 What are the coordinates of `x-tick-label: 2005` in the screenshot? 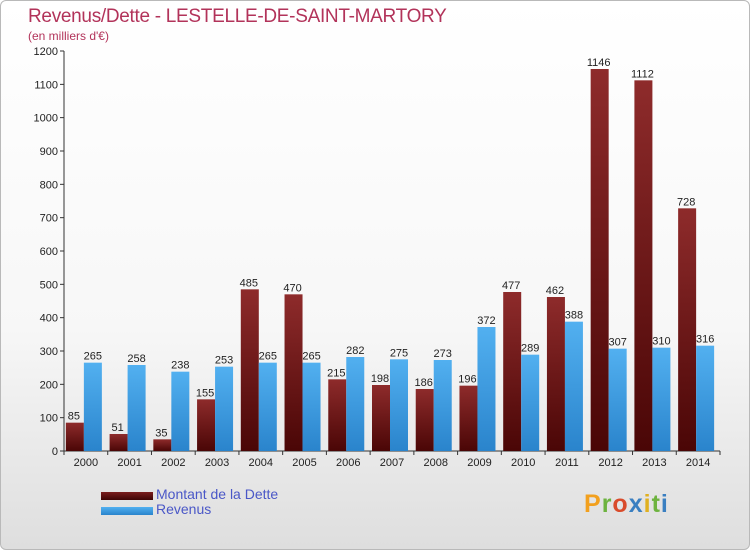 It's located at (304, 463).